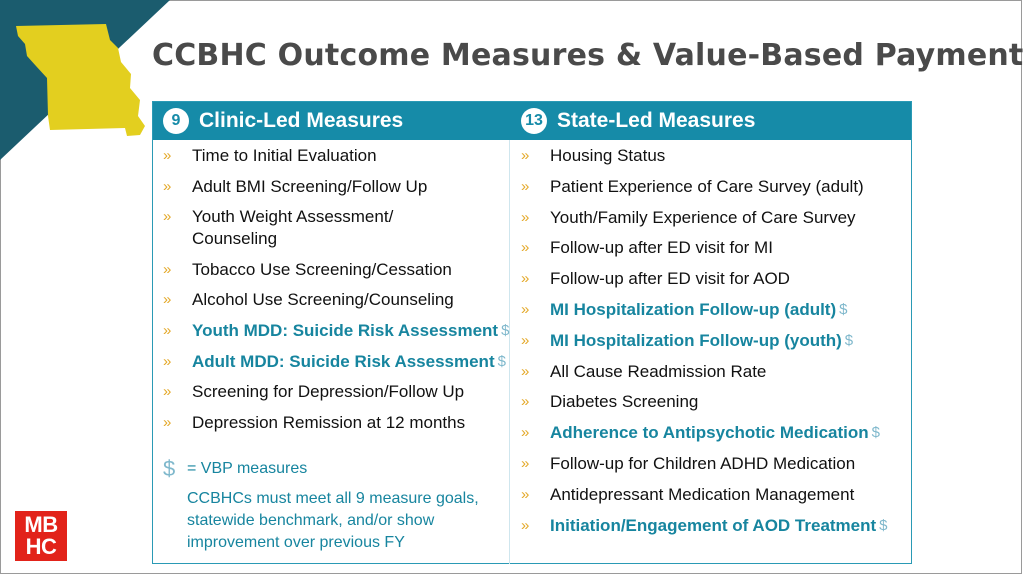  What do you see at coordinates (696, 340) in the screenshot?
I see `state-measure-label: MI Hospitalization Follow-up (youth)` at bounding box center [696, 340].